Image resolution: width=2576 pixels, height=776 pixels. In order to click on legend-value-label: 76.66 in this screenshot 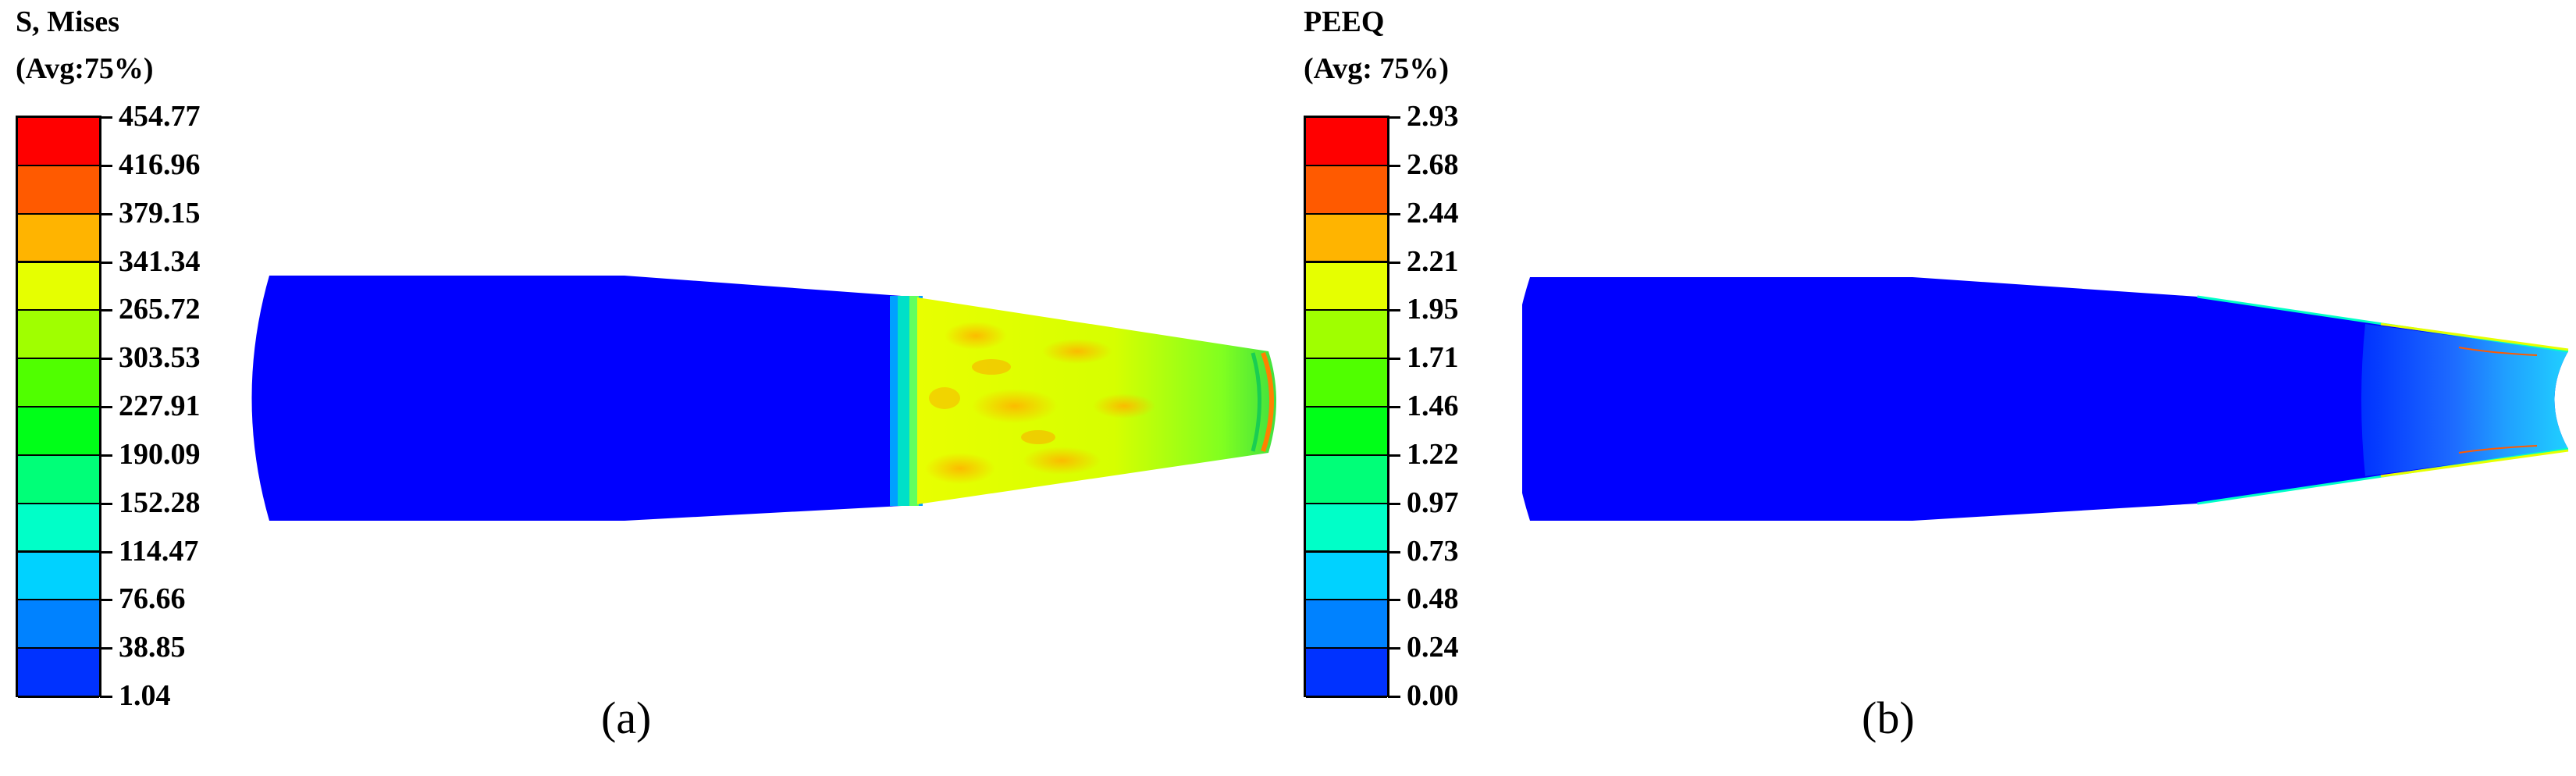, I will do `click(152, 599)`.